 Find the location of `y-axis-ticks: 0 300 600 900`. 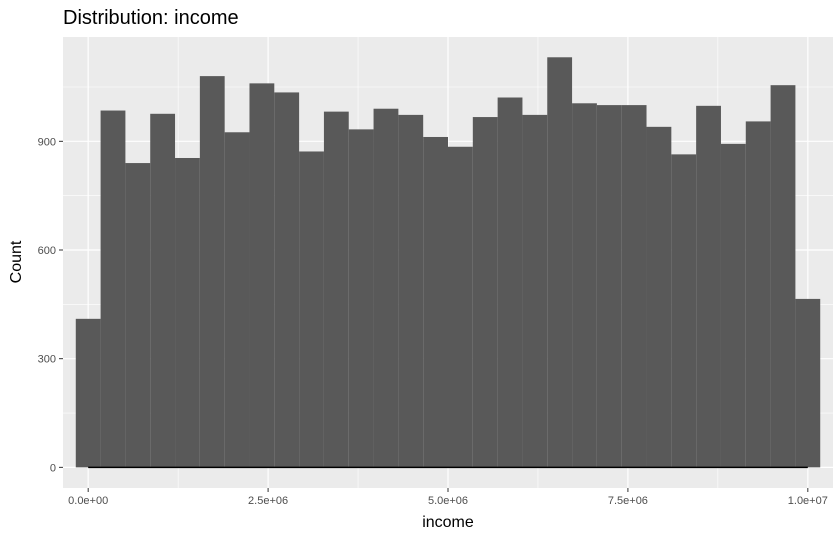

y-axis-ticks: 0 300 600 900 is located at coordinates (50, 305).